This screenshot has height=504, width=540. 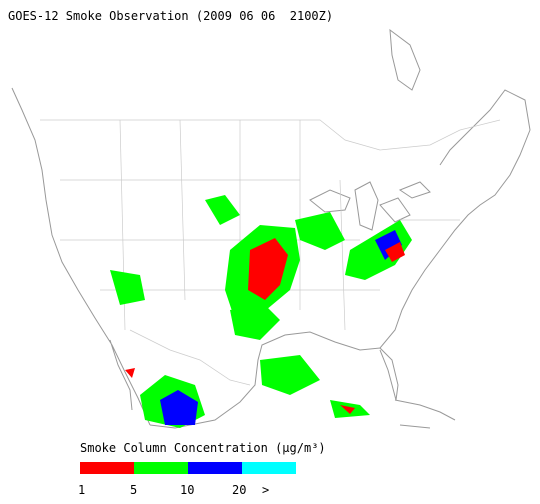 I want to click on gulf-coast, so click(x=274, y=380).